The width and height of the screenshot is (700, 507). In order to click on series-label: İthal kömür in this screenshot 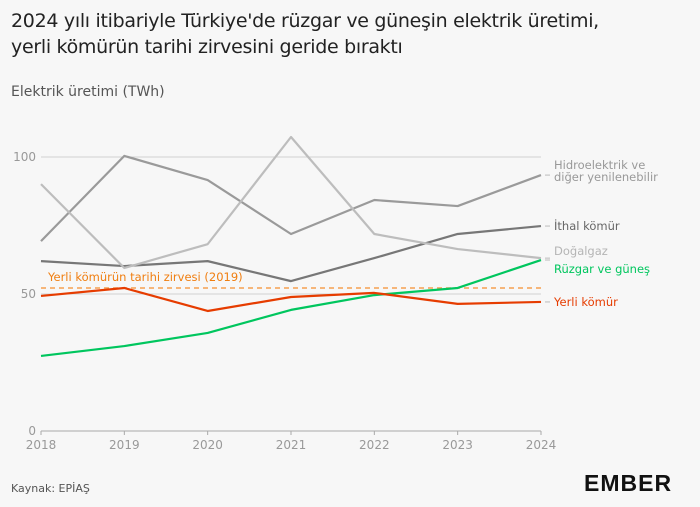, I will do `click(587, 225)`.